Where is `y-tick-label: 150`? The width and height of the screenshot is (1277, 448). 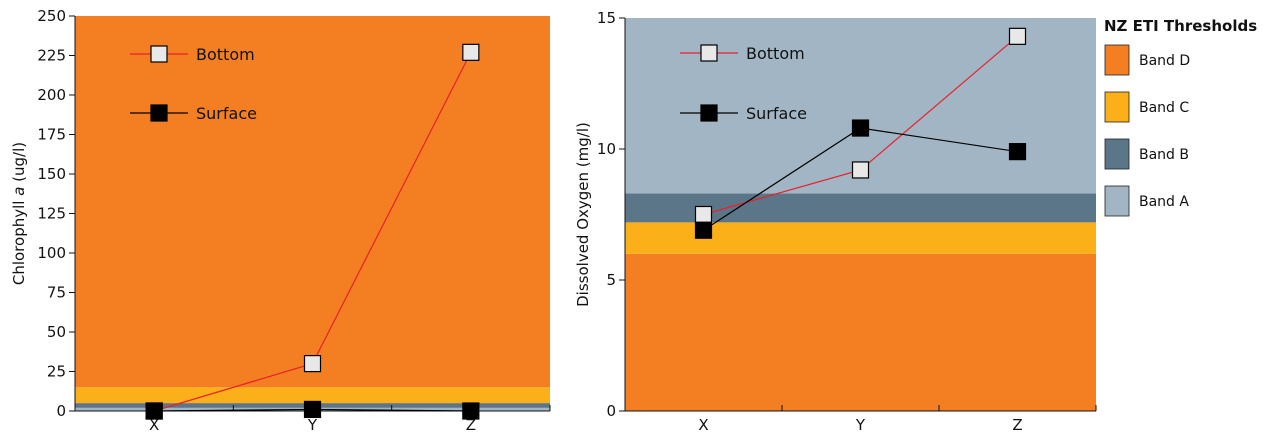 y-tick-label: 150 is located at coordinates (51, 174).